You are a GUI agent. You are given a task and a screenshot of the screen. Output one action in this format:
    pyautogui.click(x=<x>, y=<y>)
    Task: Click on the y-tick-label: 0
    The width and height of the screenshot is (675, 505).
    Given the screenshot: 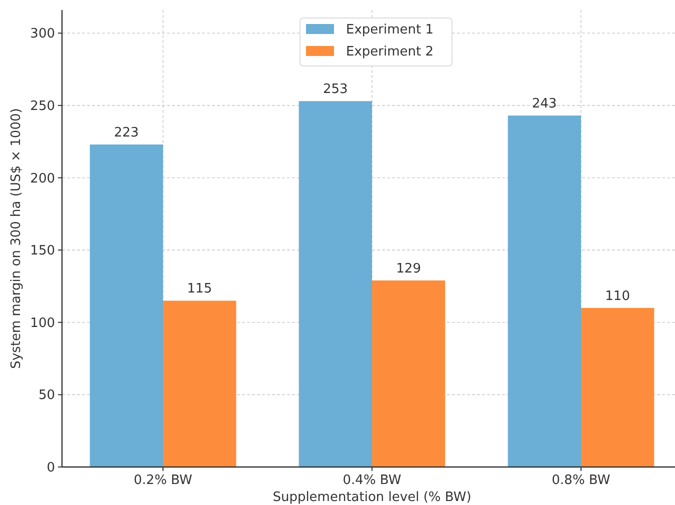 What is the action you would take?
    pyautogui.click(x=50, y=468)
    